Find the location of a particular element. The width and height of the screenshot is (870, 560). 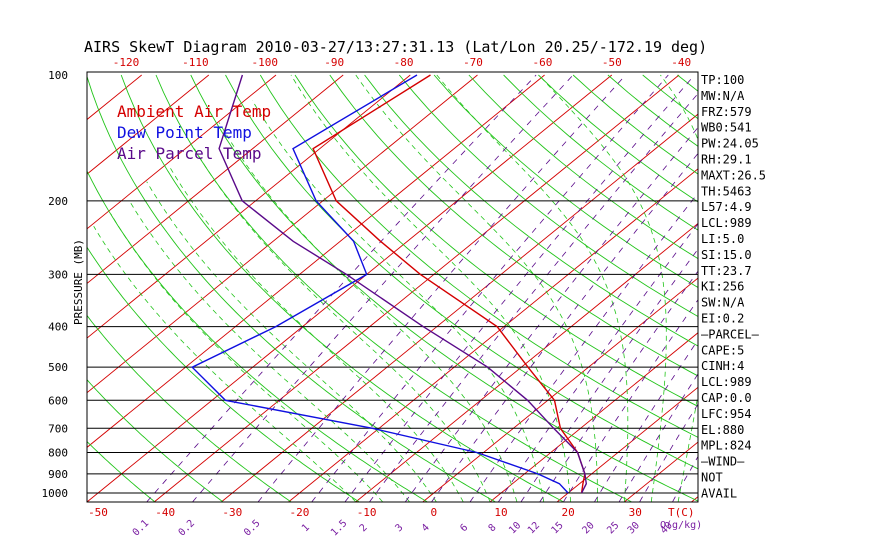

bottom-tick-label: -10 is located at coordinates (367, 512).